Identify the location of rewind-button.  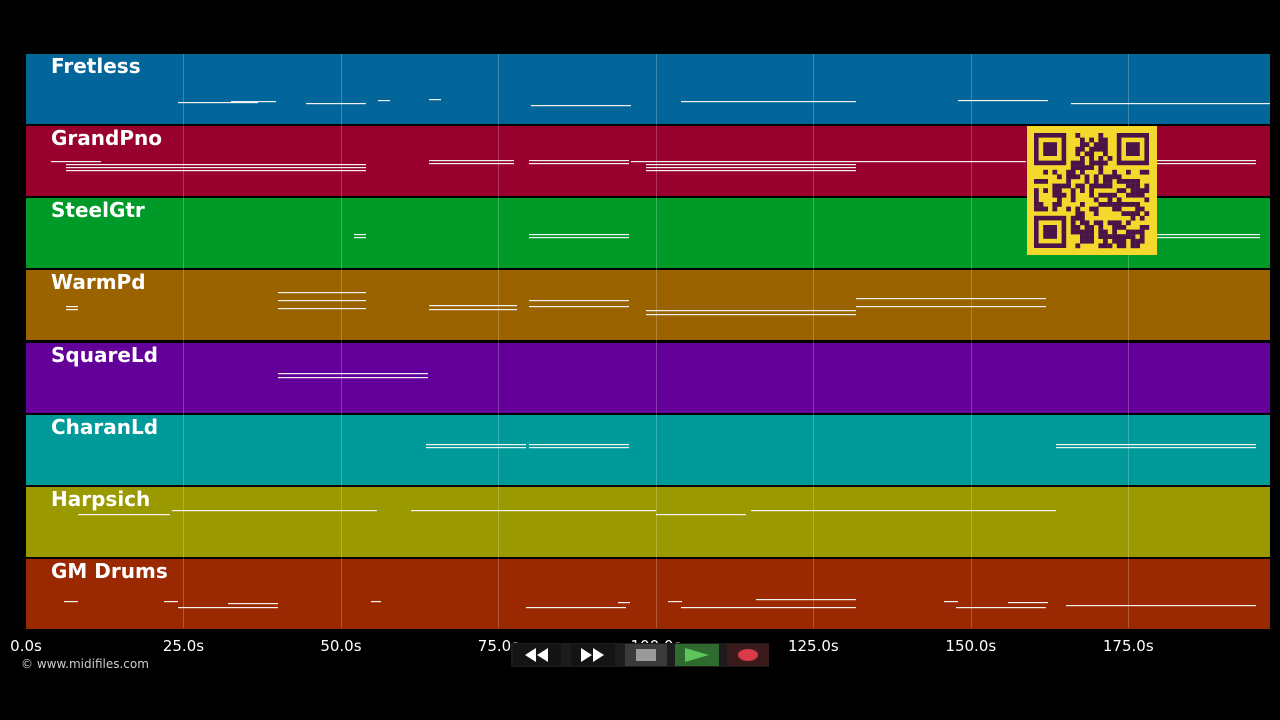
(537, 655).